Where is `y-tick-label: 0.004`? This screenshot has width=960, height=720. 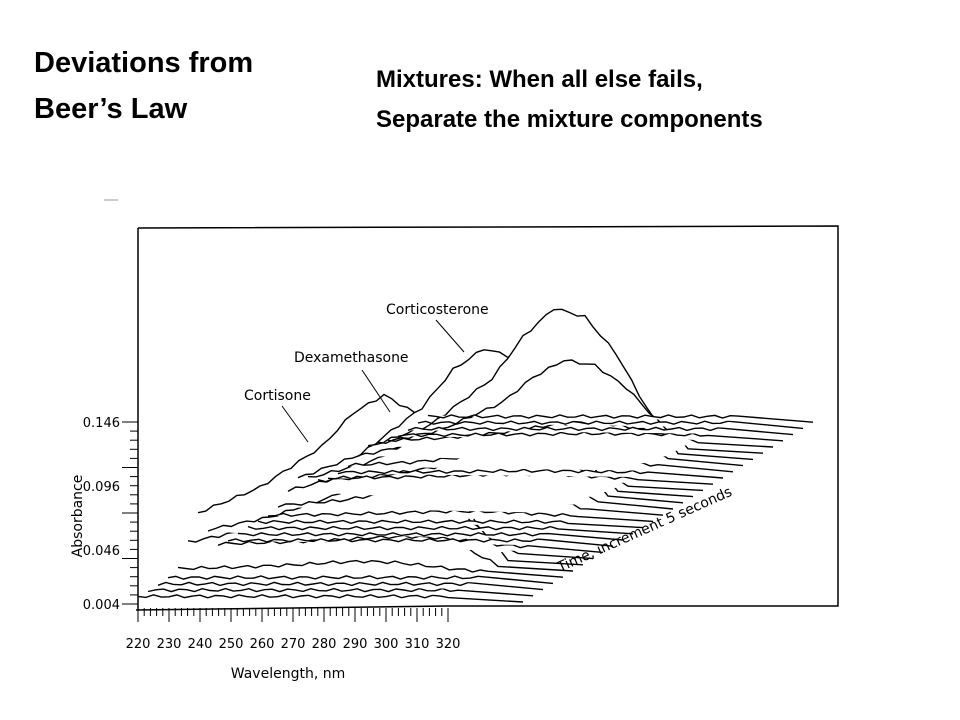 y-tick-label: 0.004 is located at coordinates (101, 605).